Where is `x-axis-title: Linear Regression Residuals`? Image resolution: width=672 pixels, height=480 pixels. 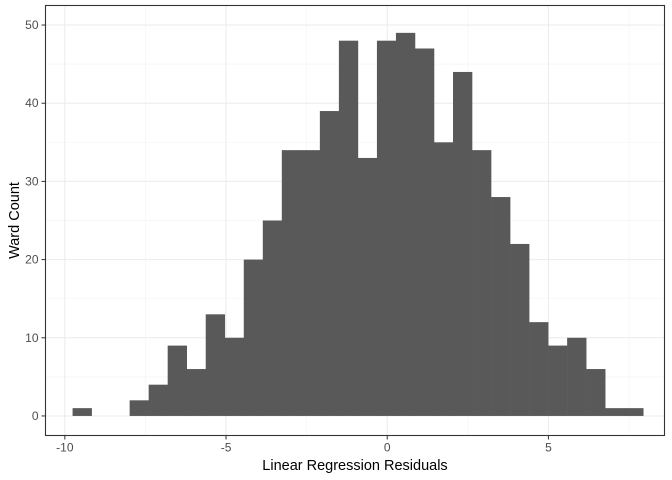 x-axis-title: Linear Regression Residuals is located at coordinates (354, 466).